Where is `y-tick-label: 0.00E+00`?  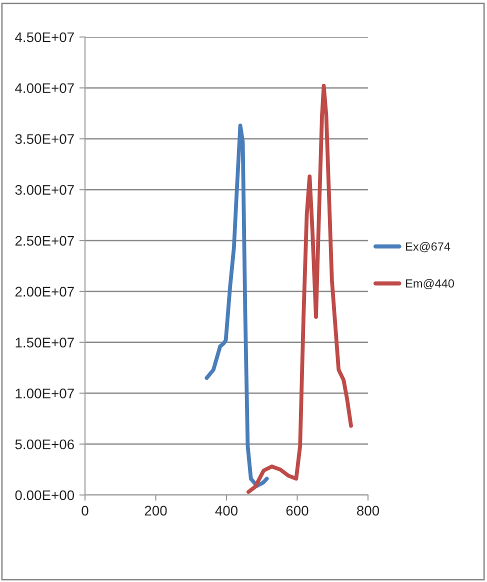 y-tick-label: 0.00E+00 is located at coordinates (44, 495).